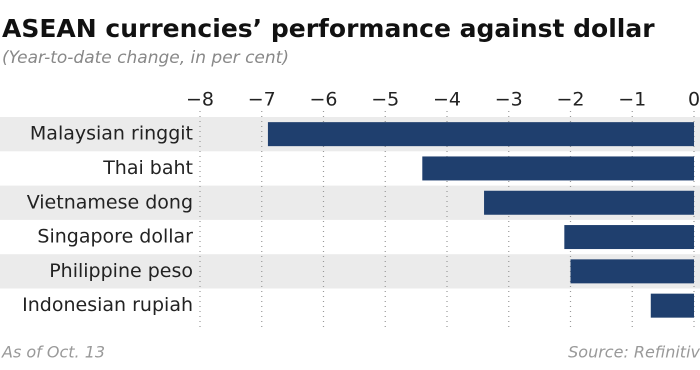 This screenshot has width=700, height=370. I want to click on source: Source: Refinitiv, so click(634, 352).